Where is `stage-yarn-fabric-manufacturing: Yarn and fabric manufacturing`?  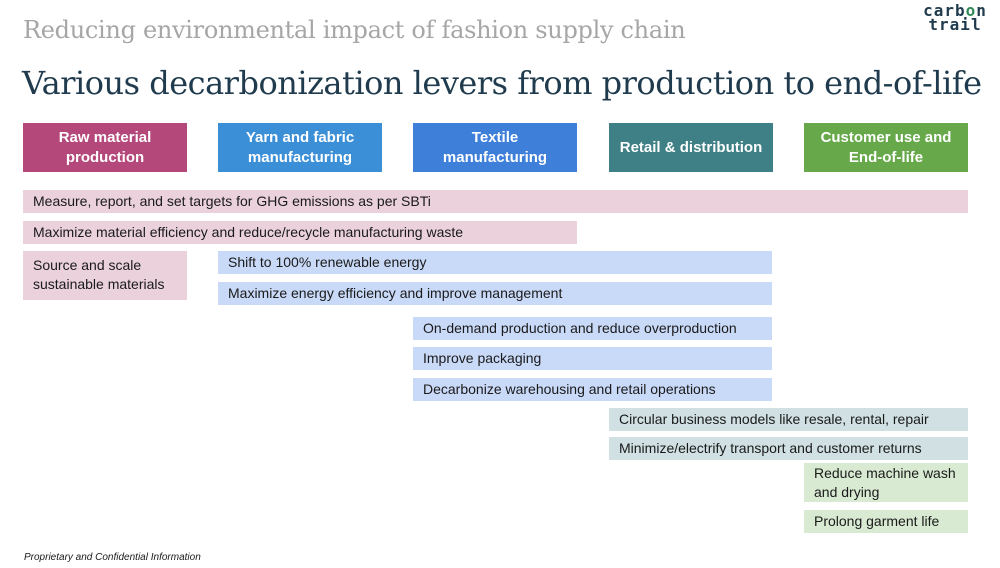
stage-yarn-fabric-manufacturing: Yarn and fabric manufacturing is located at coordinates (300, 147).